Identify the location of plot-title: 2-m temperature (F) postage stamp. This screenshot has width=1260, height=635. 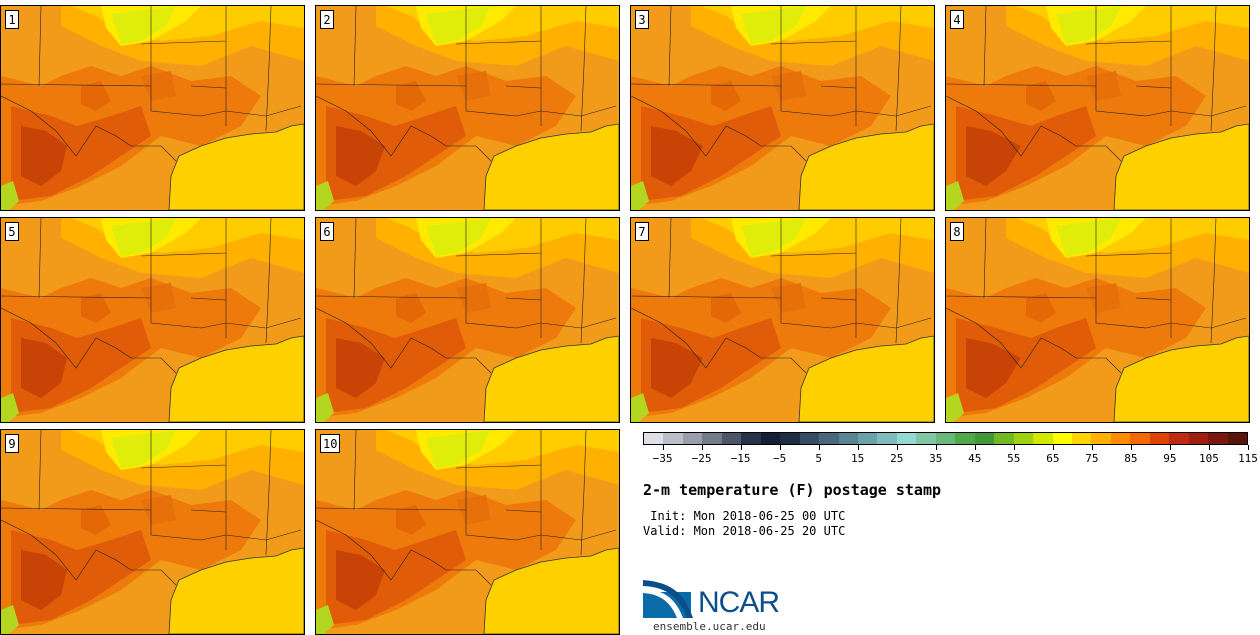
(792, 490).